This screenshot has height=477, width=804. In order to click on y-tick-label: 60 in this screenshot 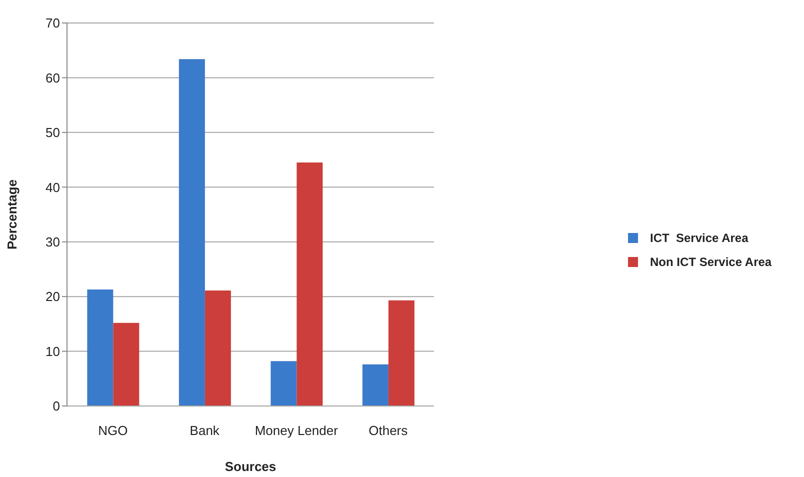, I will do `click(53, 78)`.